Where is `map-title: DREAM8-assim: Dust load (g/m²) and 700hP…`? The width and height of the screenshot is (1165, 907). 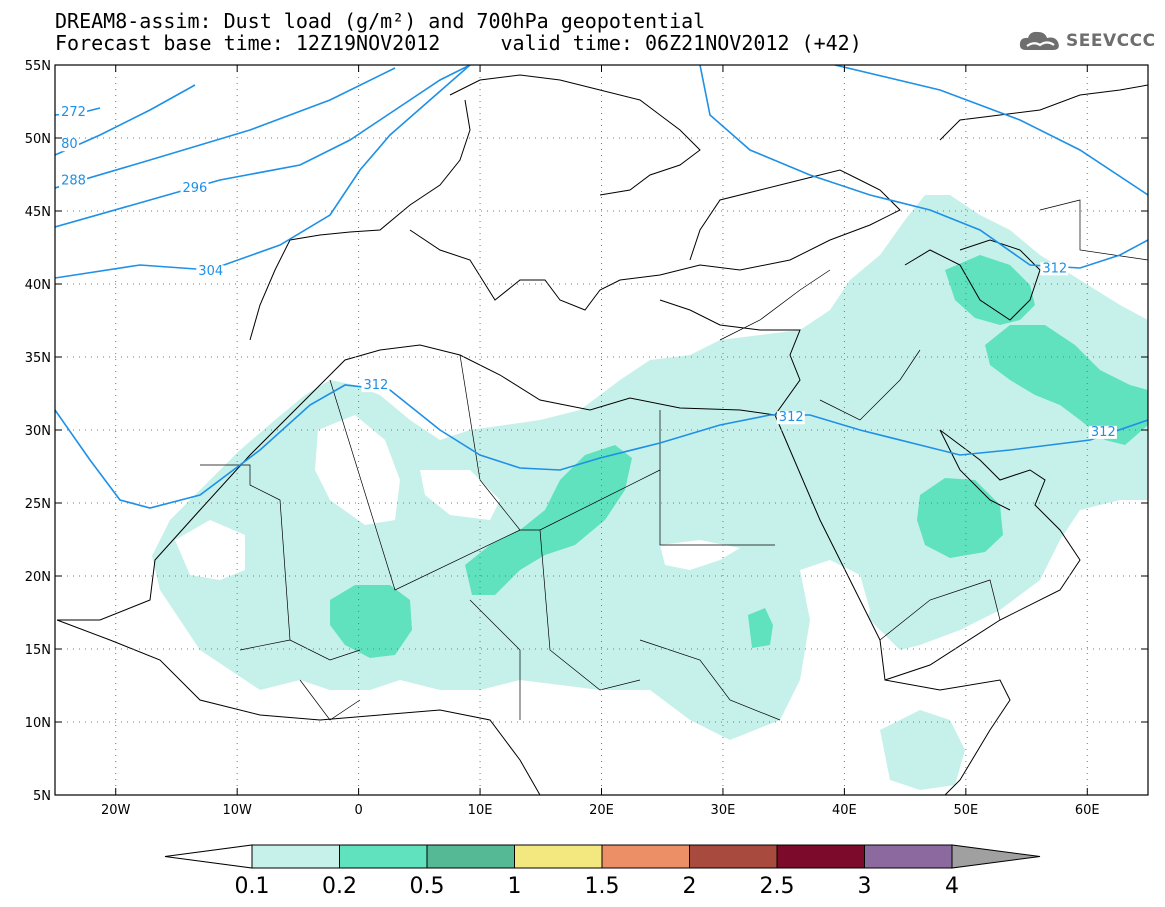 map-title: DREAM8-assim: Dust load (g/m²) and 700hP… is located at coordinates (380, 21).